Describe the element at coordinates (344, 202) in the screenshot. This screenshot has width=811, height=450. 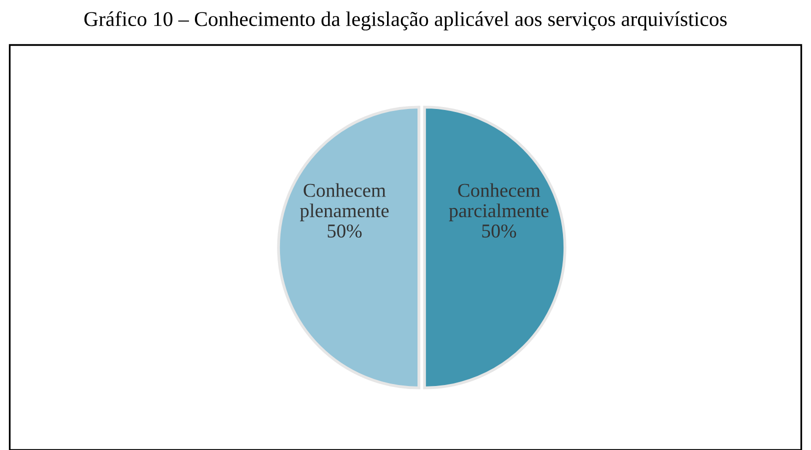
I see `slice-label: Conhecem plenamente` at that location.